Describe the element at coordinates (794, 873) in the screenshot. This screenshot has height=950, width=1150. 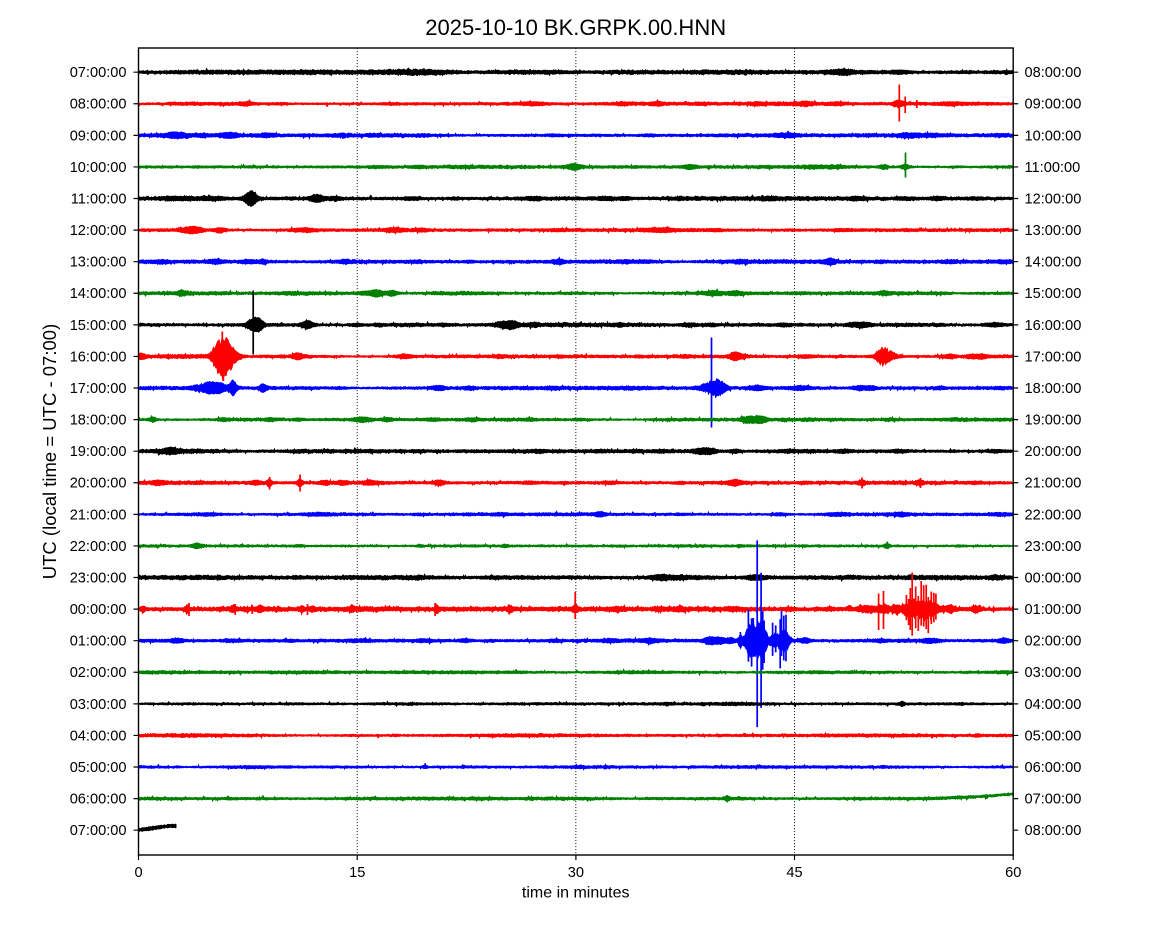
I see `svg-text: 45` at that location.